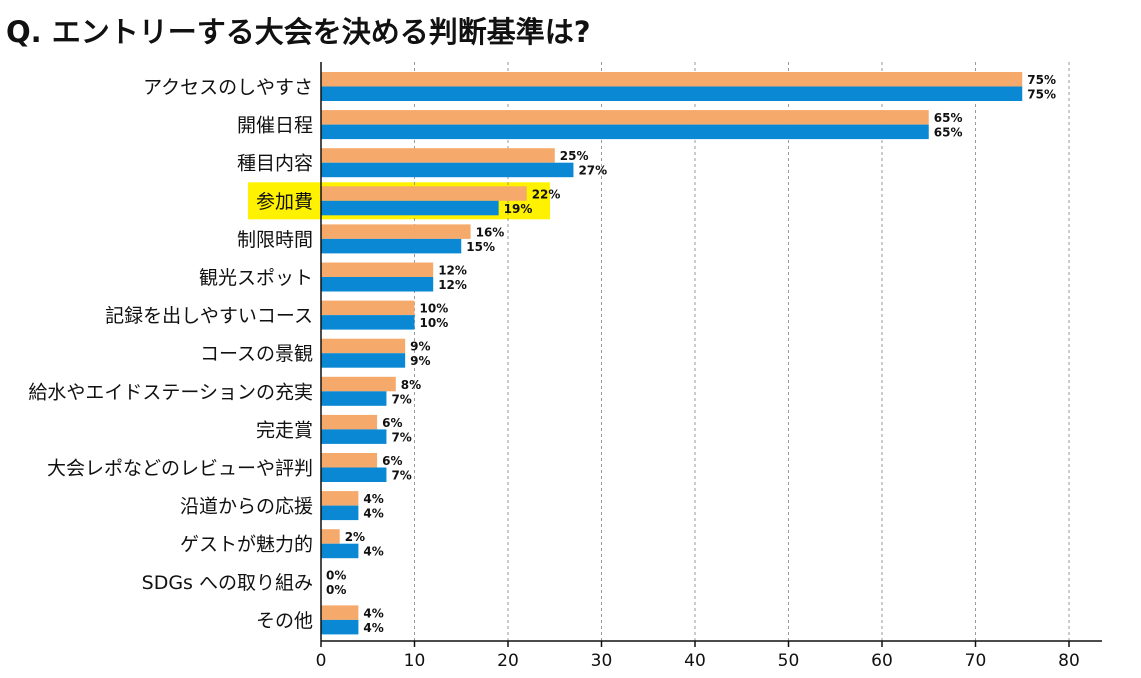 This screenshot has width=1141, height=678. What do you see at coordinates (434, 309) in the screenshot?
I see `value-label-series-orange-6: 10%` at bounding box center [434, 309].